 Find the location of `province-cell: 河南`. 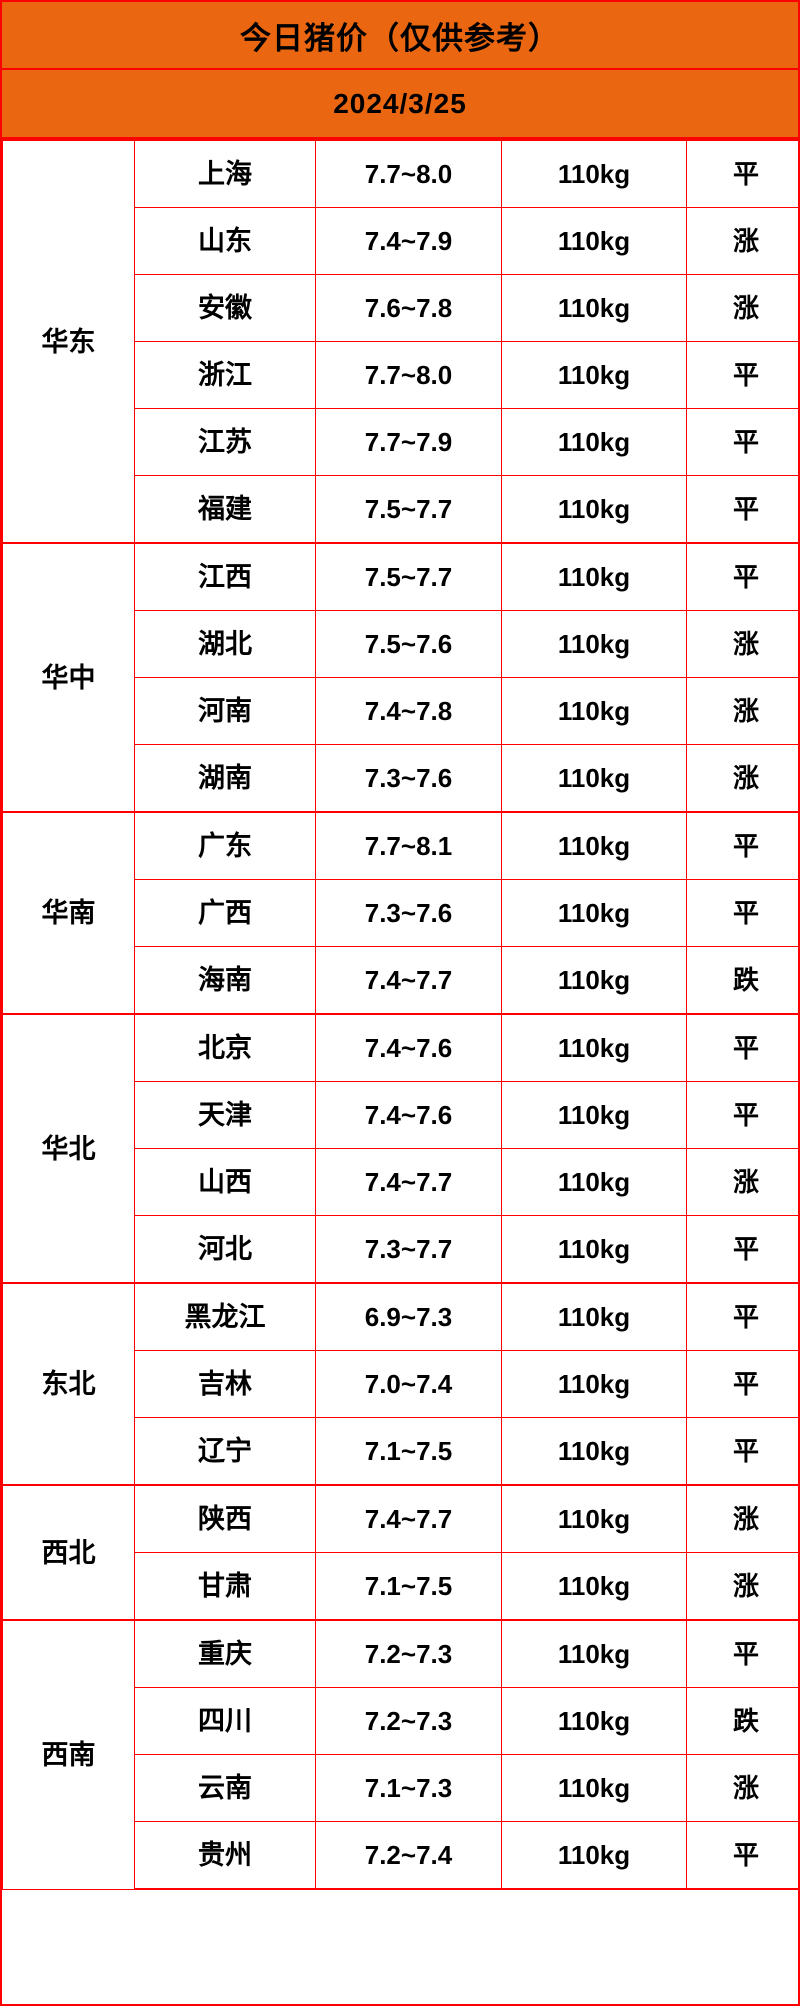

province-cell: 河南 is located at coordinates (225, 711).